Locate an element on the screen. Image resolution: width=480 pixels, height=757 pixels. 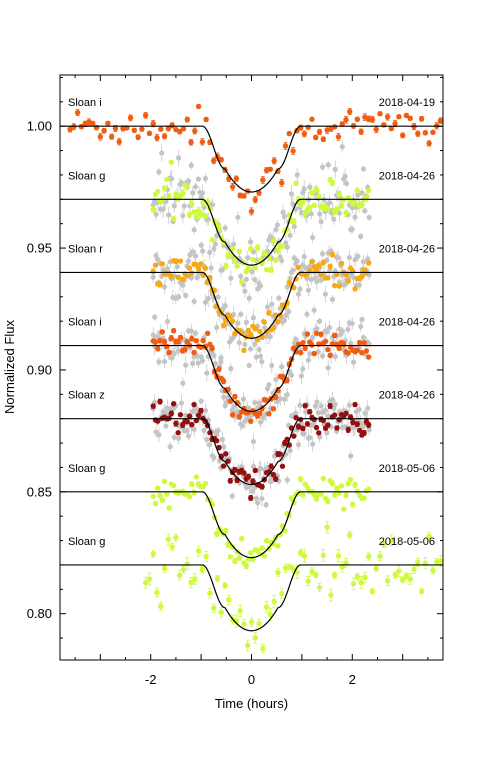
series-date-label: 2018-05-06 is located at coordinates (407, 469).